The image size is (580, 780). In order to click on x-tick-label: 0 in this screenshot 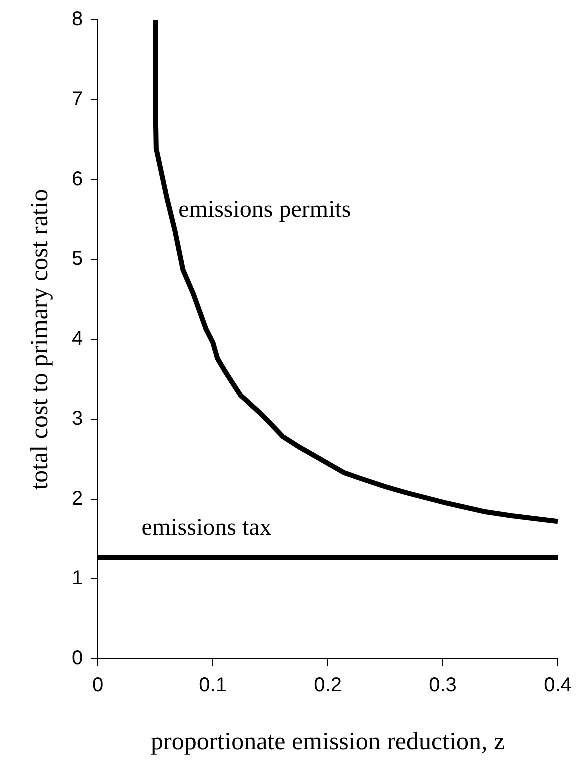, I will do `click(98, 685)`.